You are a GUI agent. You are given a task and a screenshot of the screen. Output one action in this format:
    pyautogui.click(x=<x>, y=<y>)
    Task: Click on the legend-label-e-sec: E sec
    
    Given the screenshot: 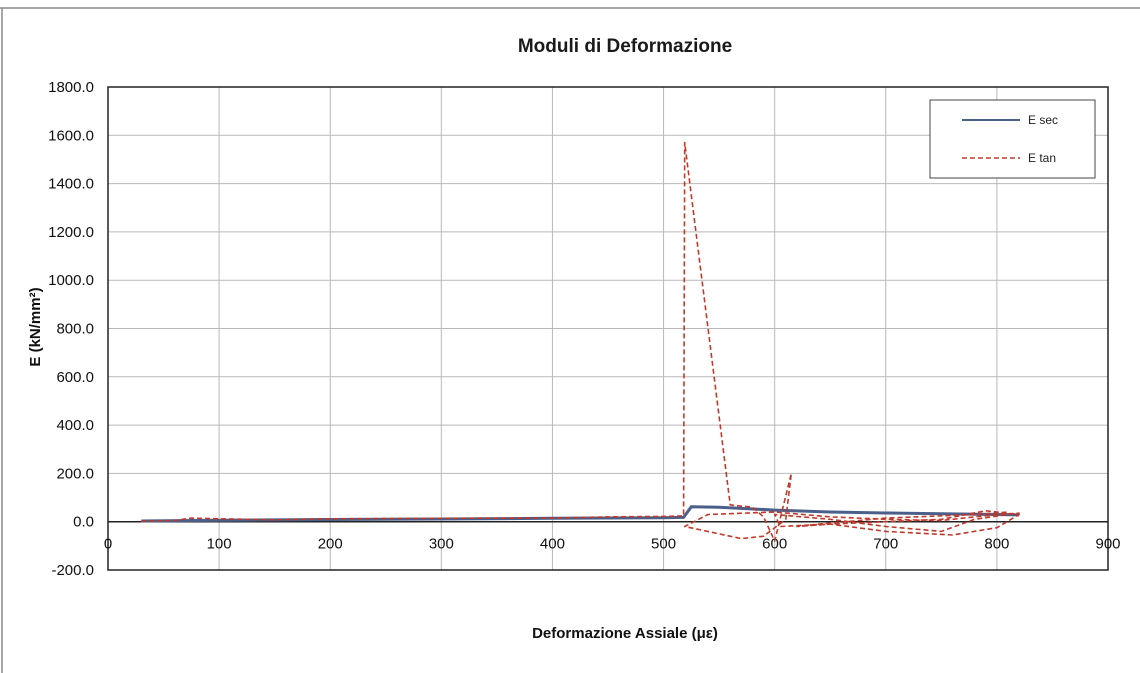 What is the action you would take?
    pyautogui.click(x=1043, y=120)
    